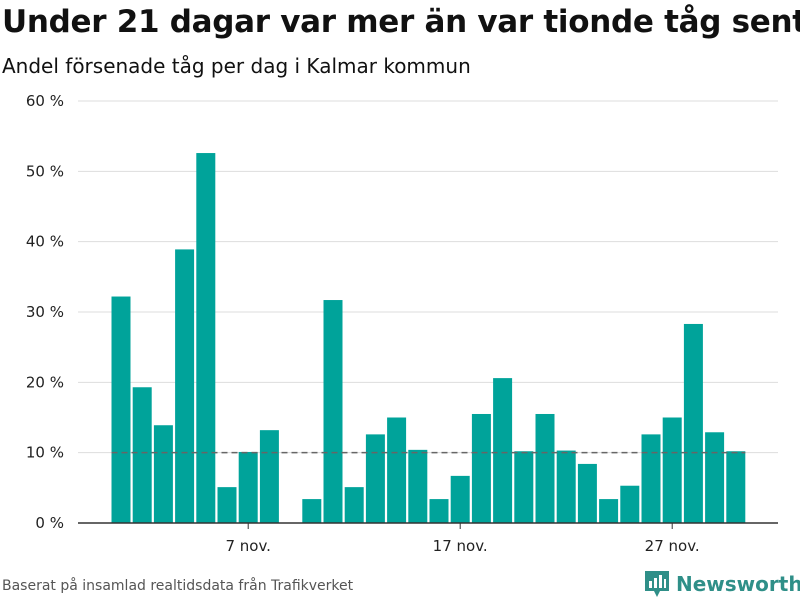  What do you see at coordinates (45, 171) in the screenshot?
I see `y-tick-label: 50 %` at bounding box center [45, 171].